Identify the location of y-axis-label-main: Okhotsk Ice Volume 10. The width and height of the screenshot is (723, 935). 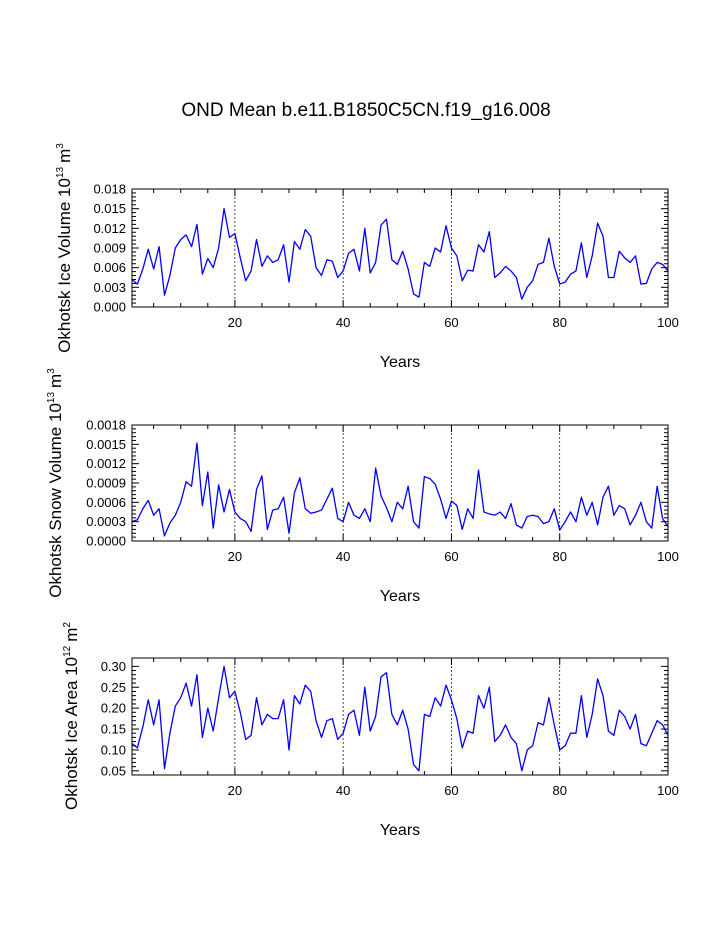
(64, 265).